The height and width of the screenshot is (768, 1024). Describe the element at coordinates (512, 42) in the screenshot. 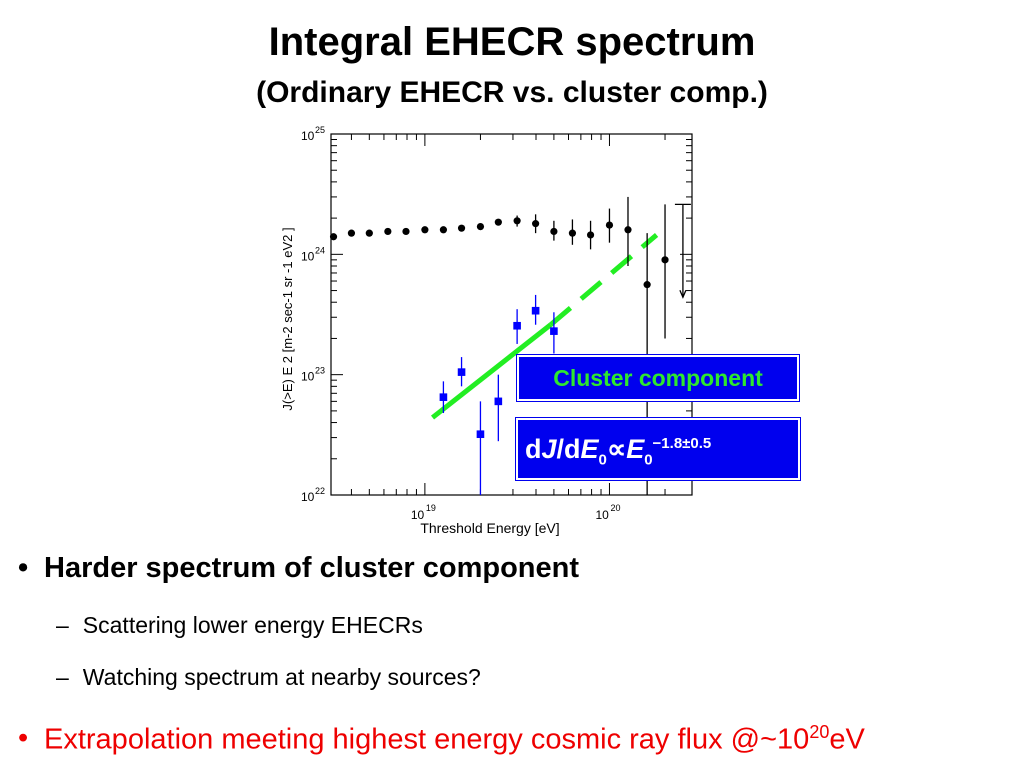

I see `slide-title: Integral EHECR spectrum` at that location.